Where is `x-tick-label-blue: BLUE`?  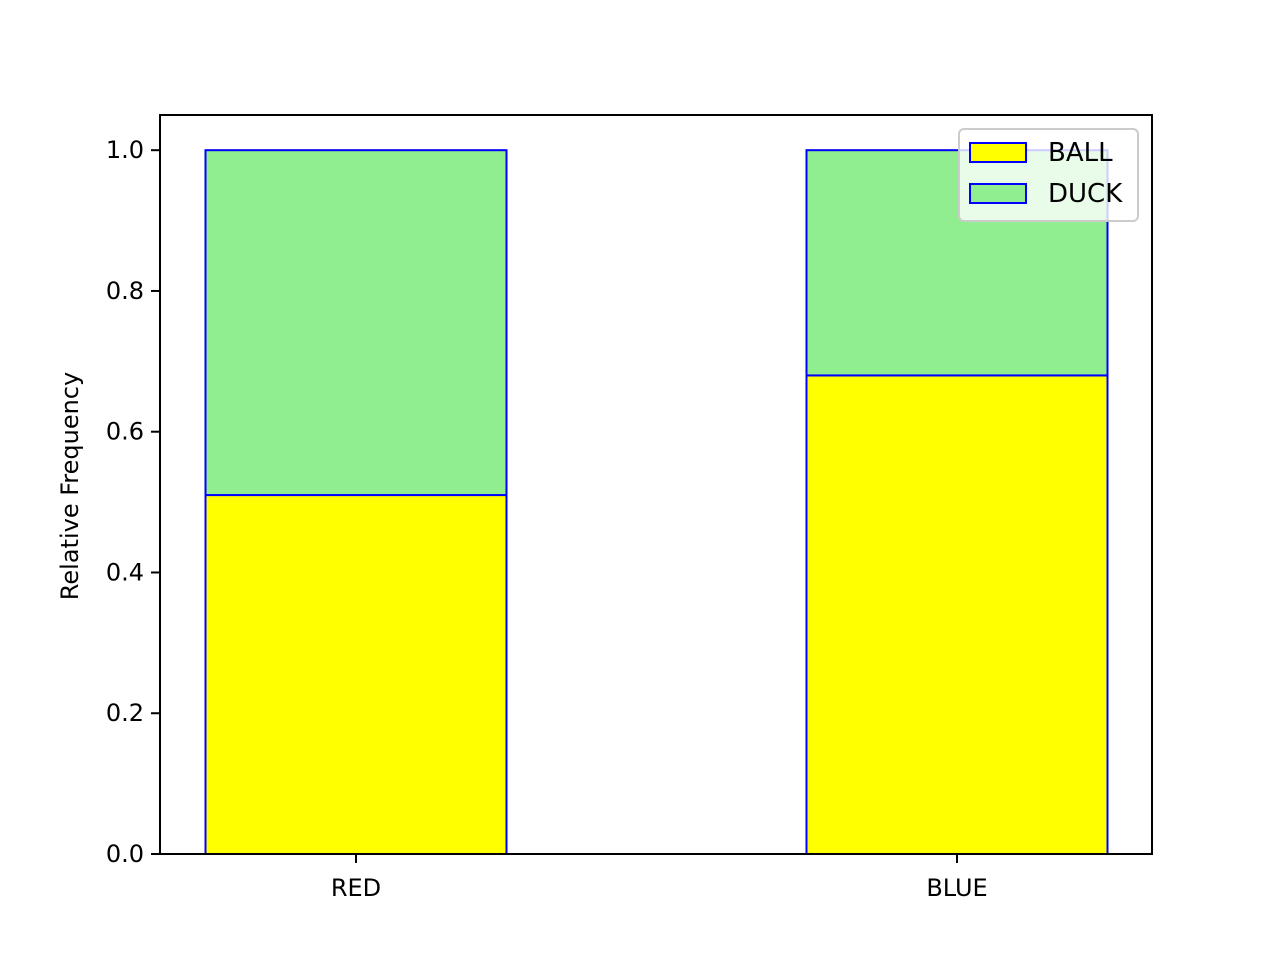 x-tick-label-blue: BLUE is located at coordinates (956, 888).